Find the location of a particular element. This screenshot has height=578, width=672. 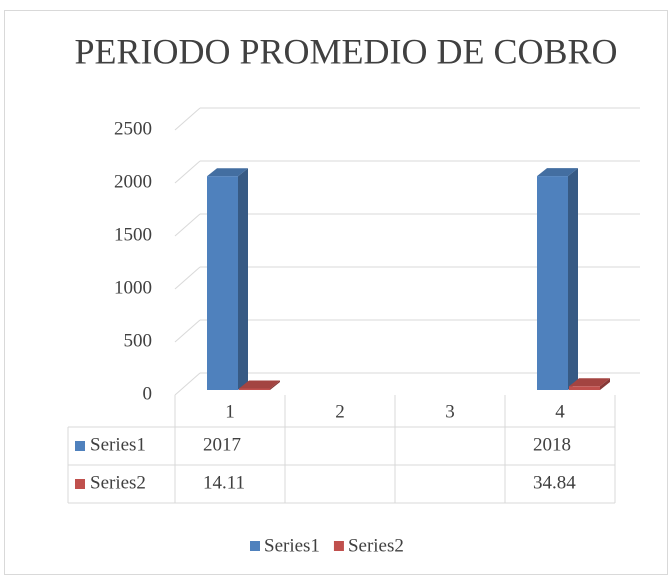

chart-title: PERIODO PROMEDIO DE COBRO is located at coordinates (345, 51).